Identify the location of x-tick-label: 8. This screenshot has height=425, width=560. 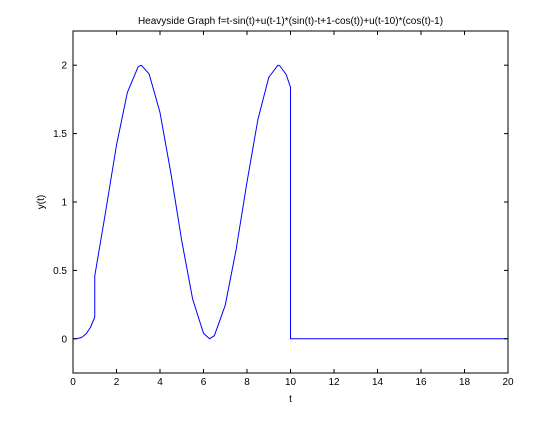
(247, 382).